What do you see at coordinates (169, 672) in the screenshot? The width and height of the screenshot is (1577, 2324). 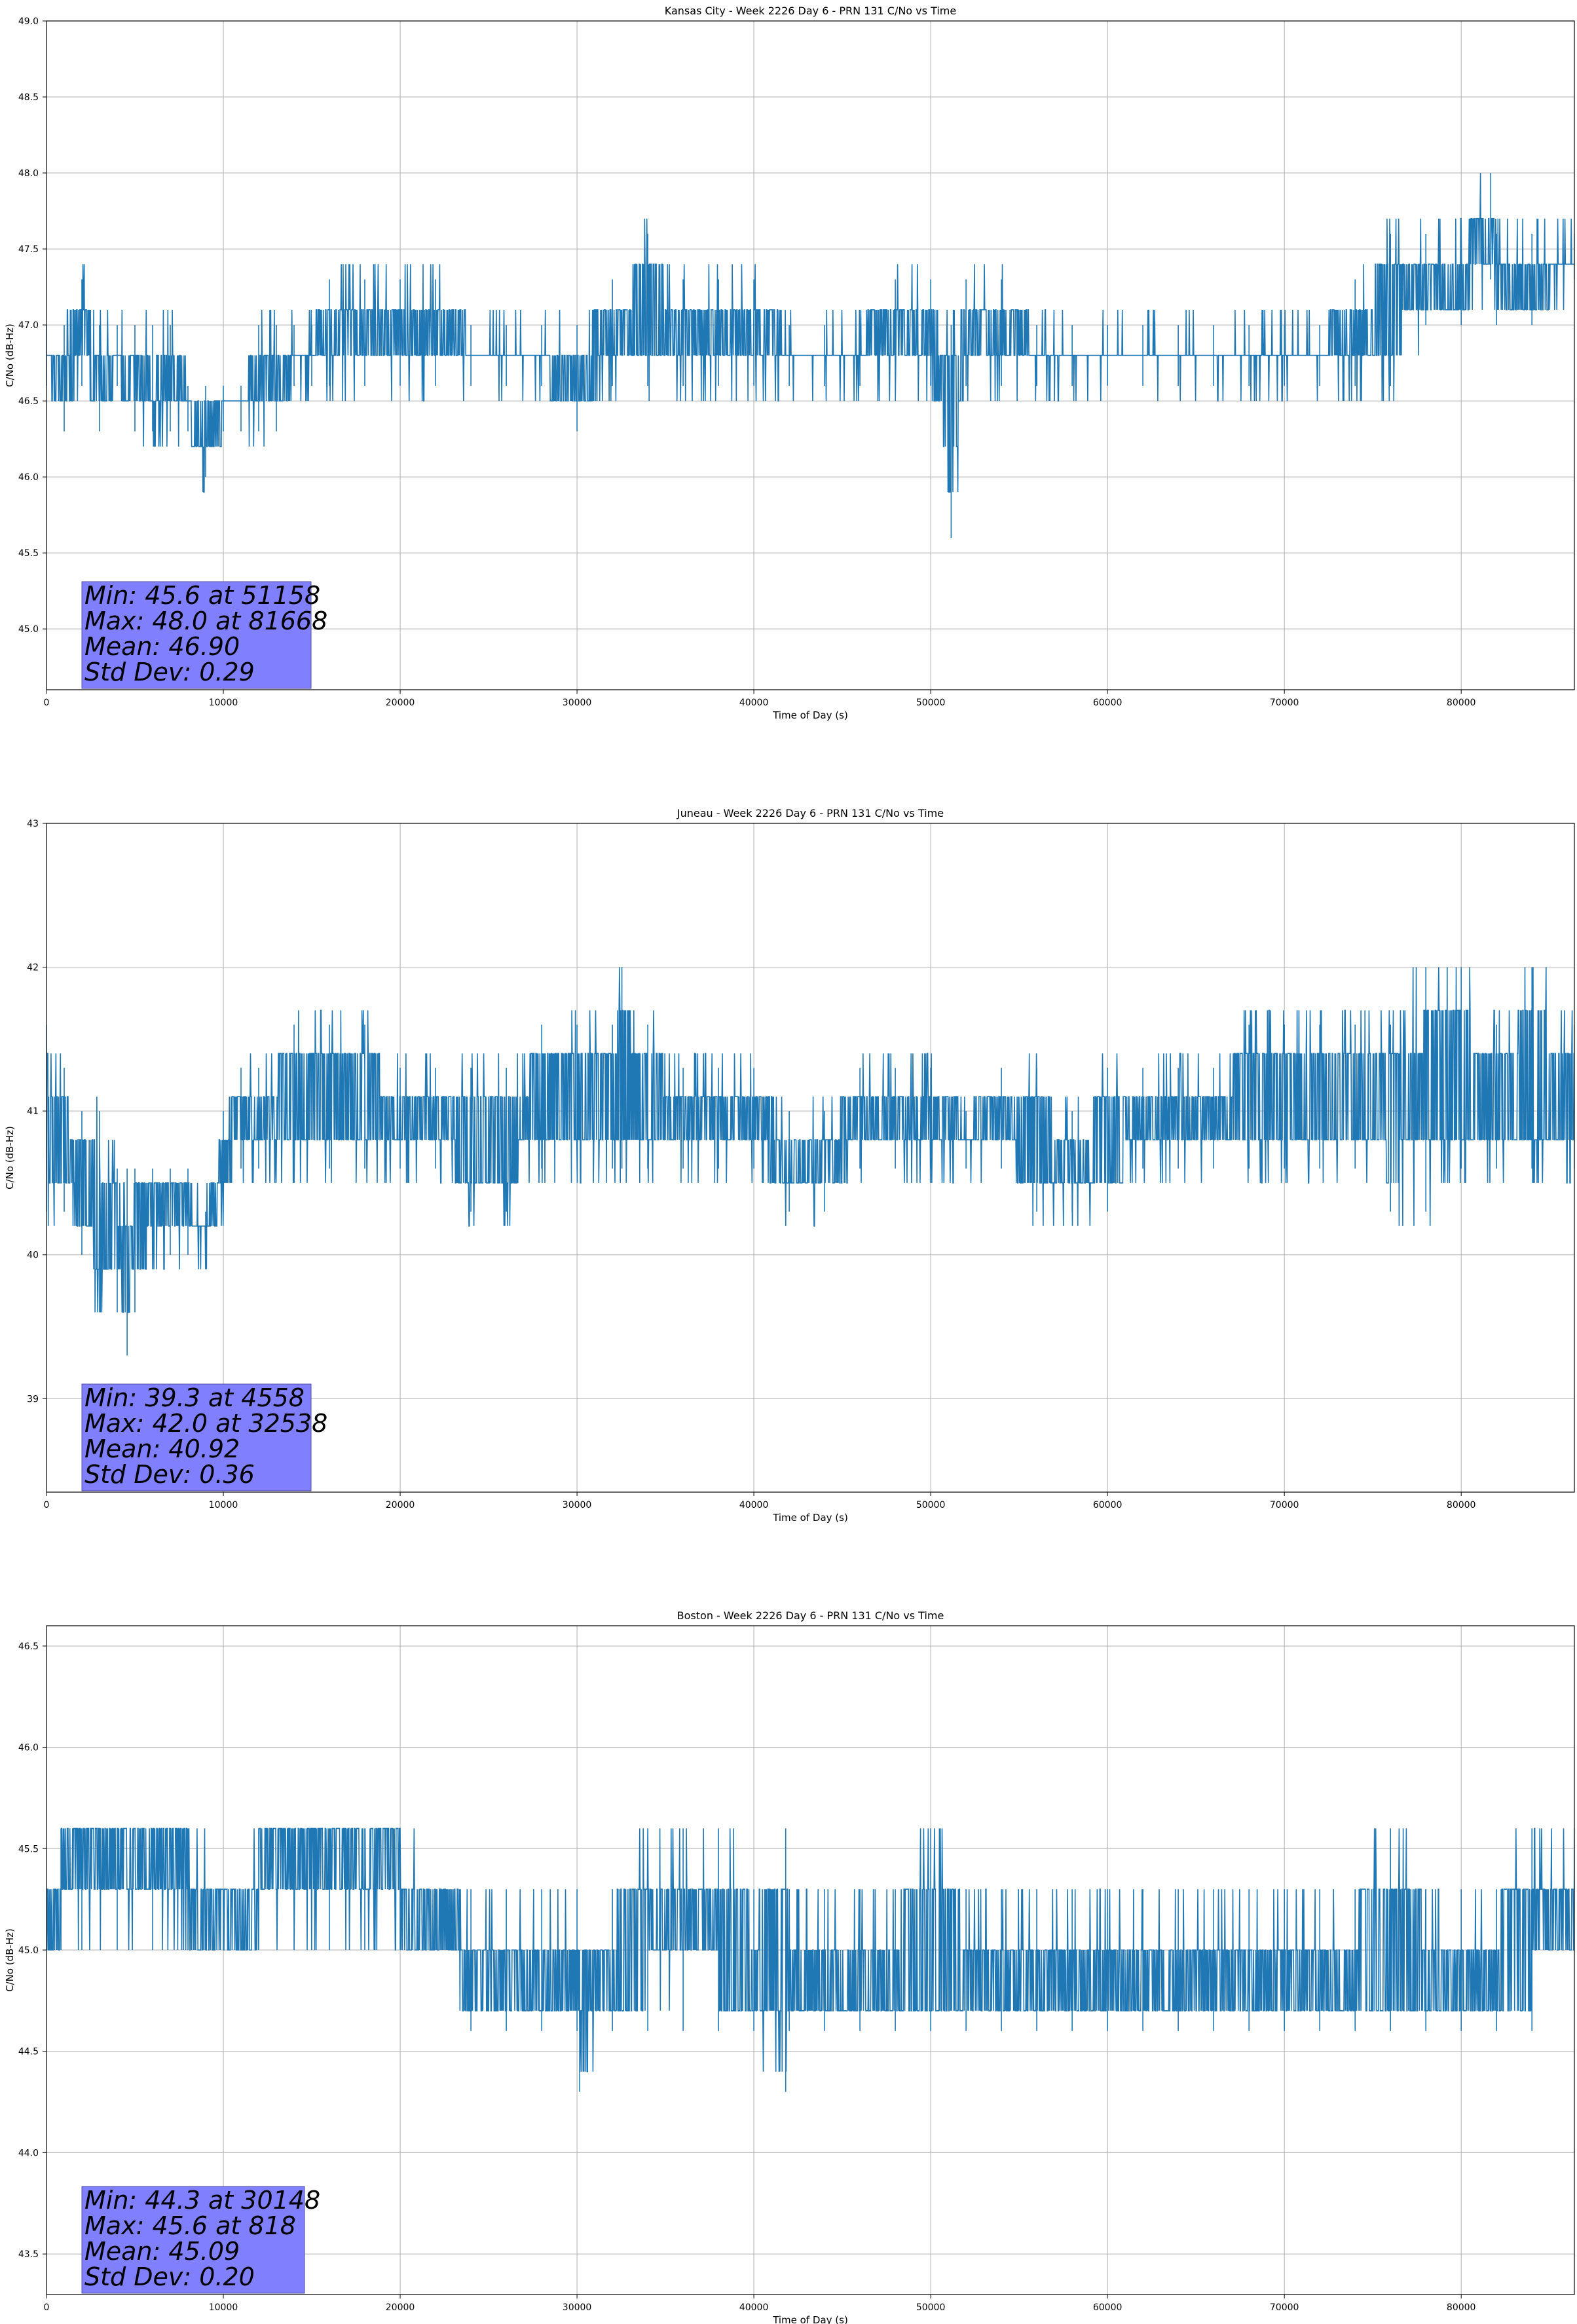 I see `stats-std: Std Dev: 0.29` at bounding box center [169, 672].